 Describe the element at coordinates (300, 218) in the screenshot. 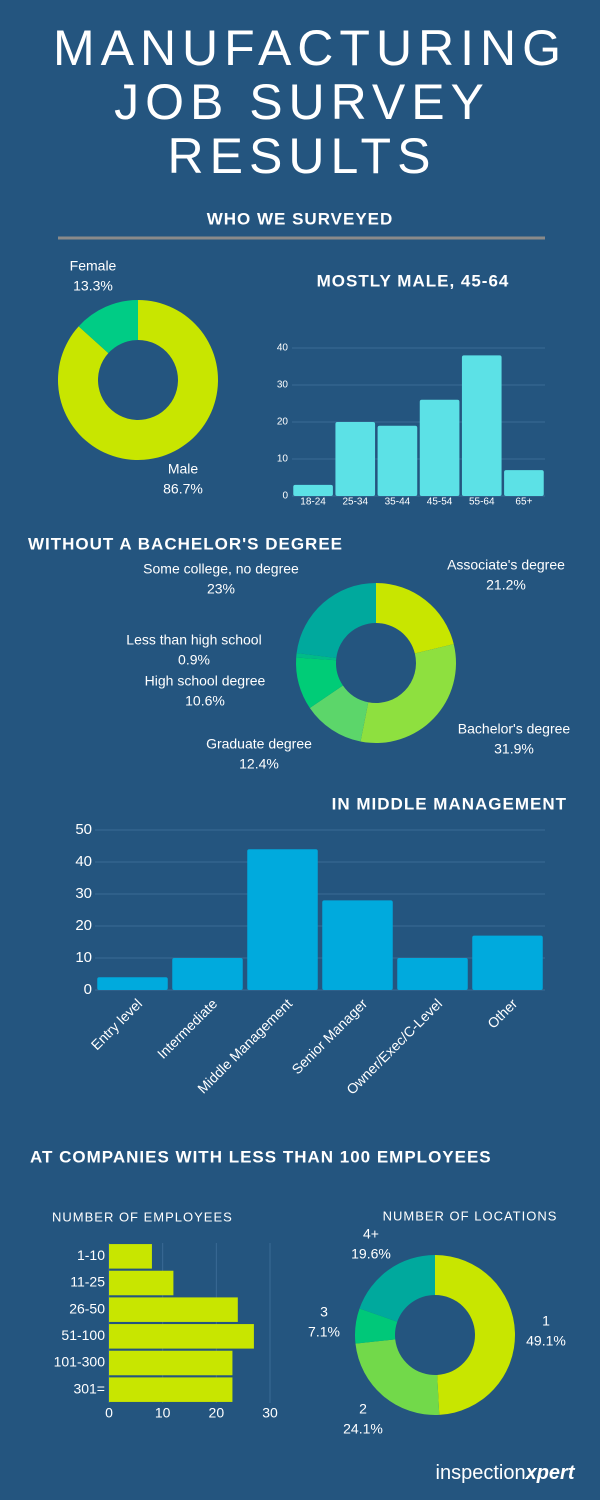

I see `section-title: WHO WE SURVEYED` at that location.